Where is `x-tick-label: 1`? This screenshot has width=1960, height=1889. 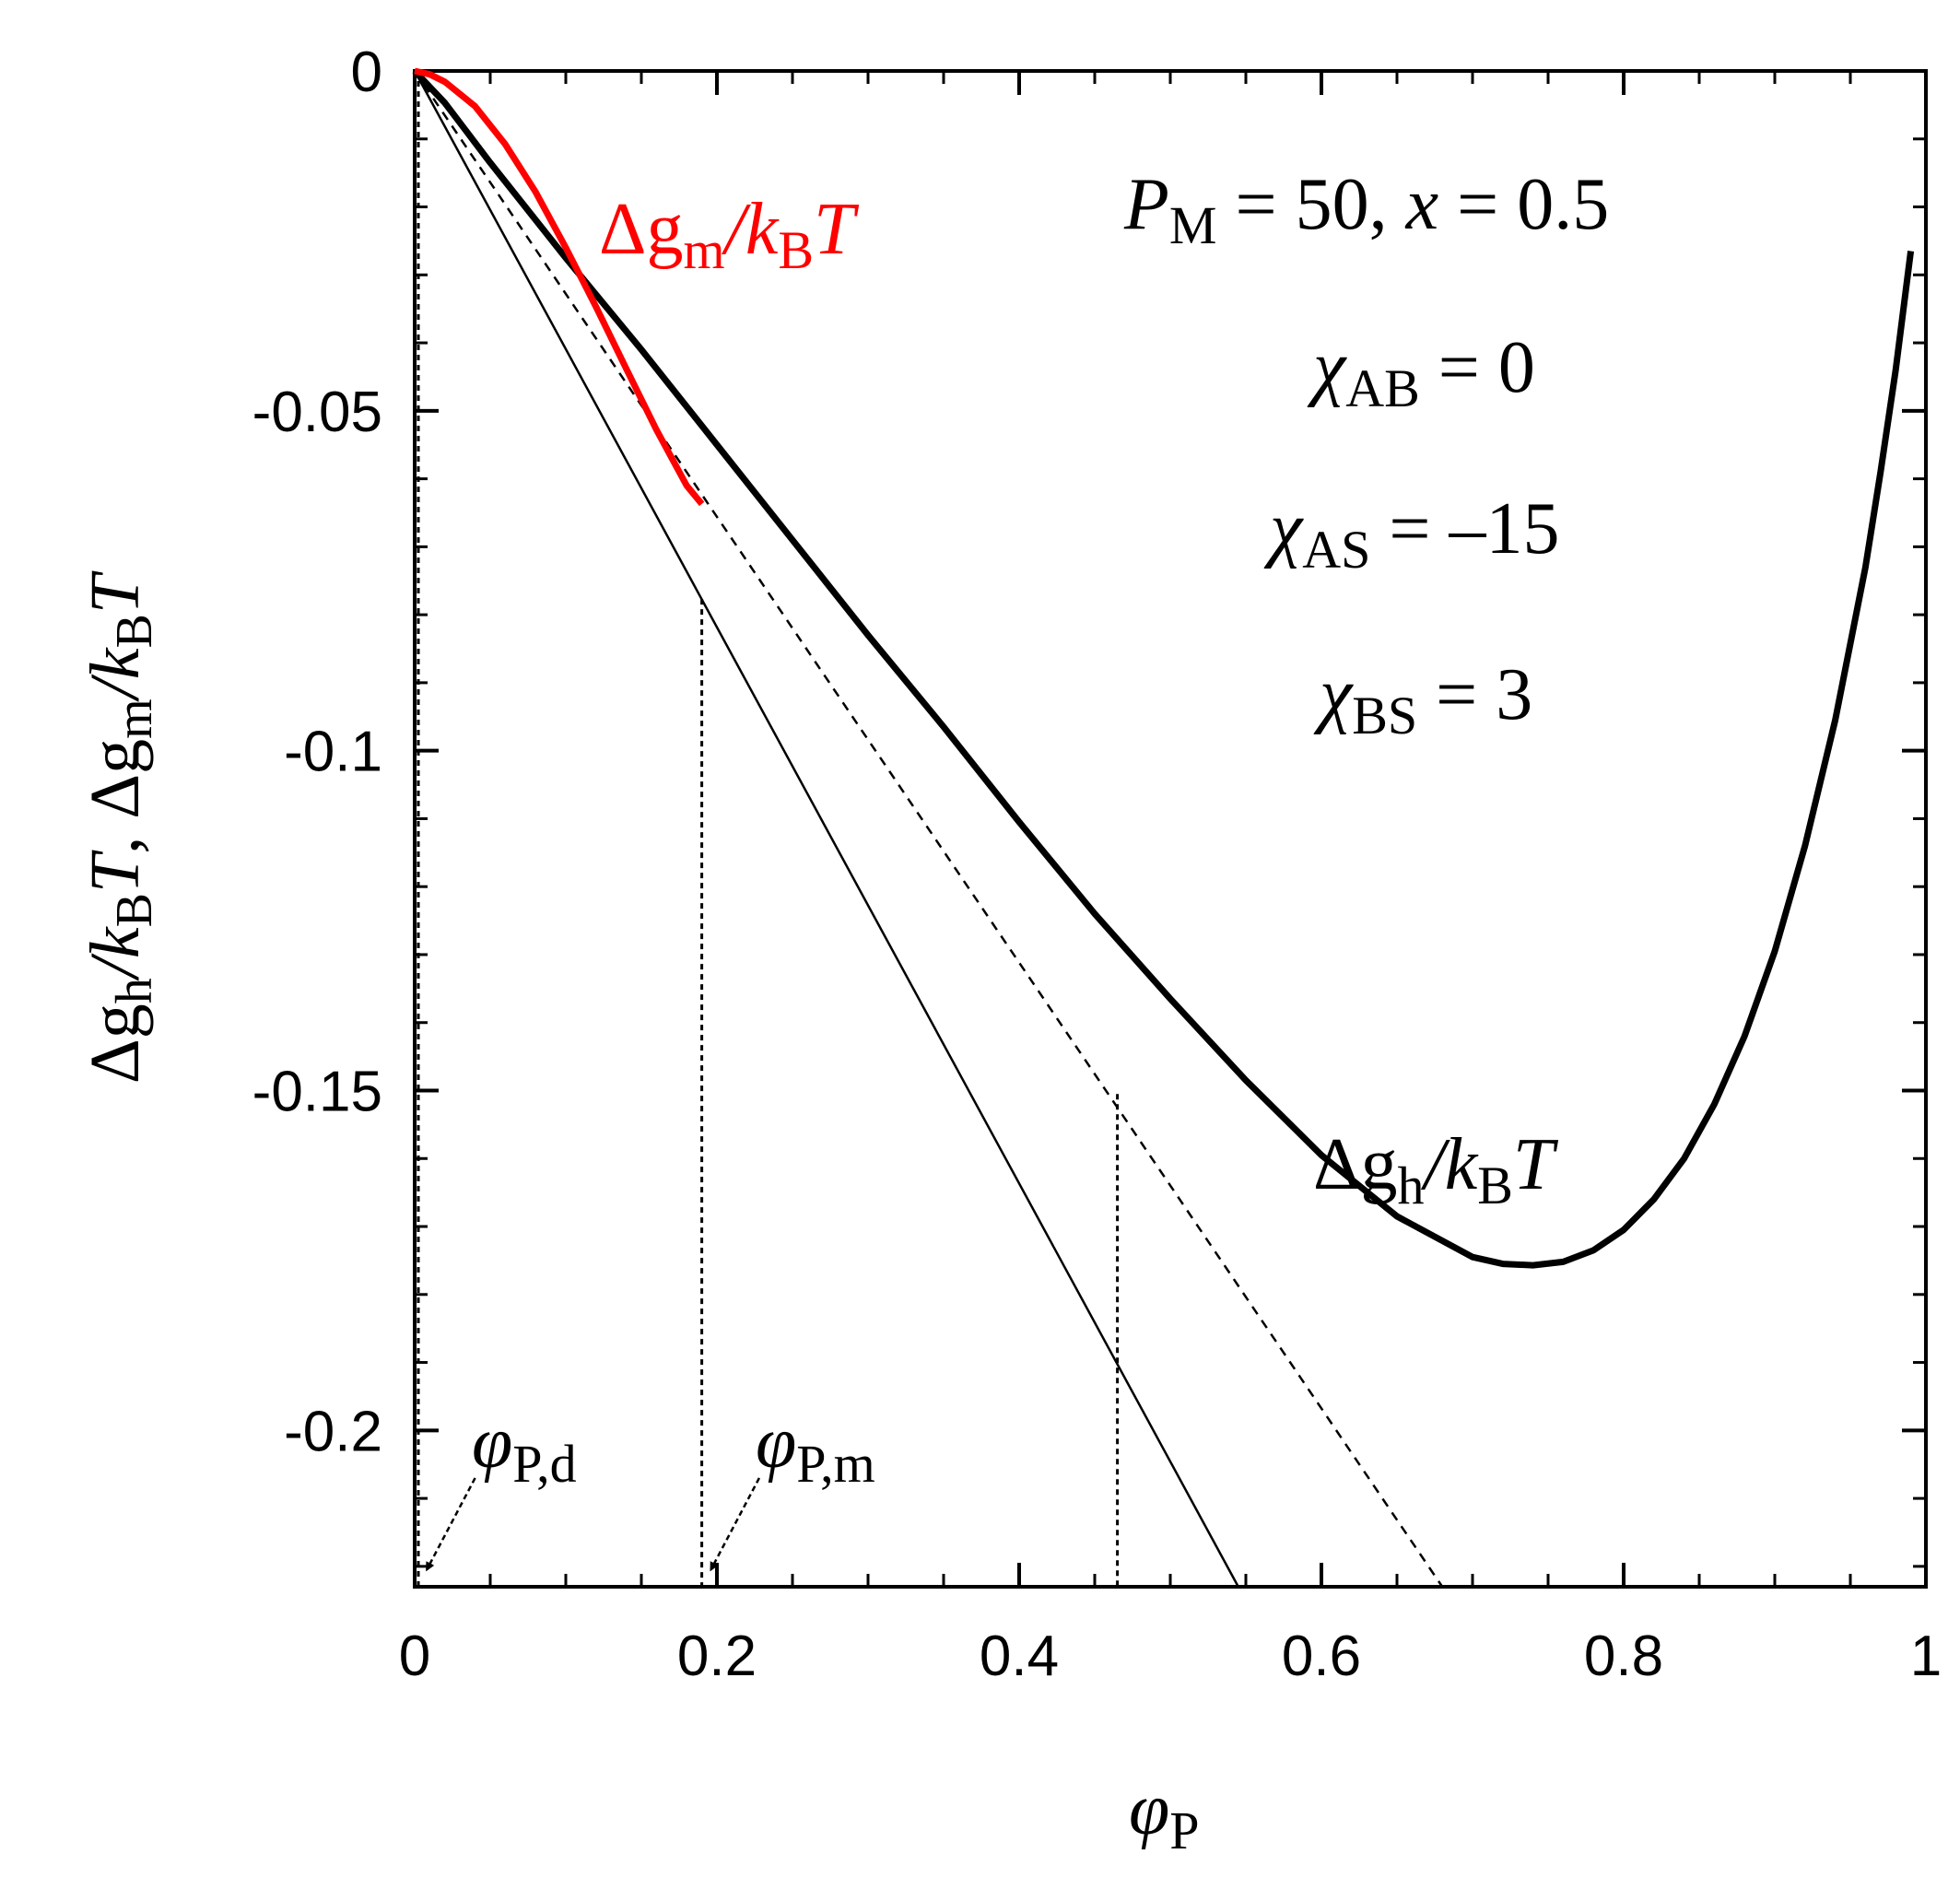
x-tick-label: 1 is located at coordinates (1926, 1656).